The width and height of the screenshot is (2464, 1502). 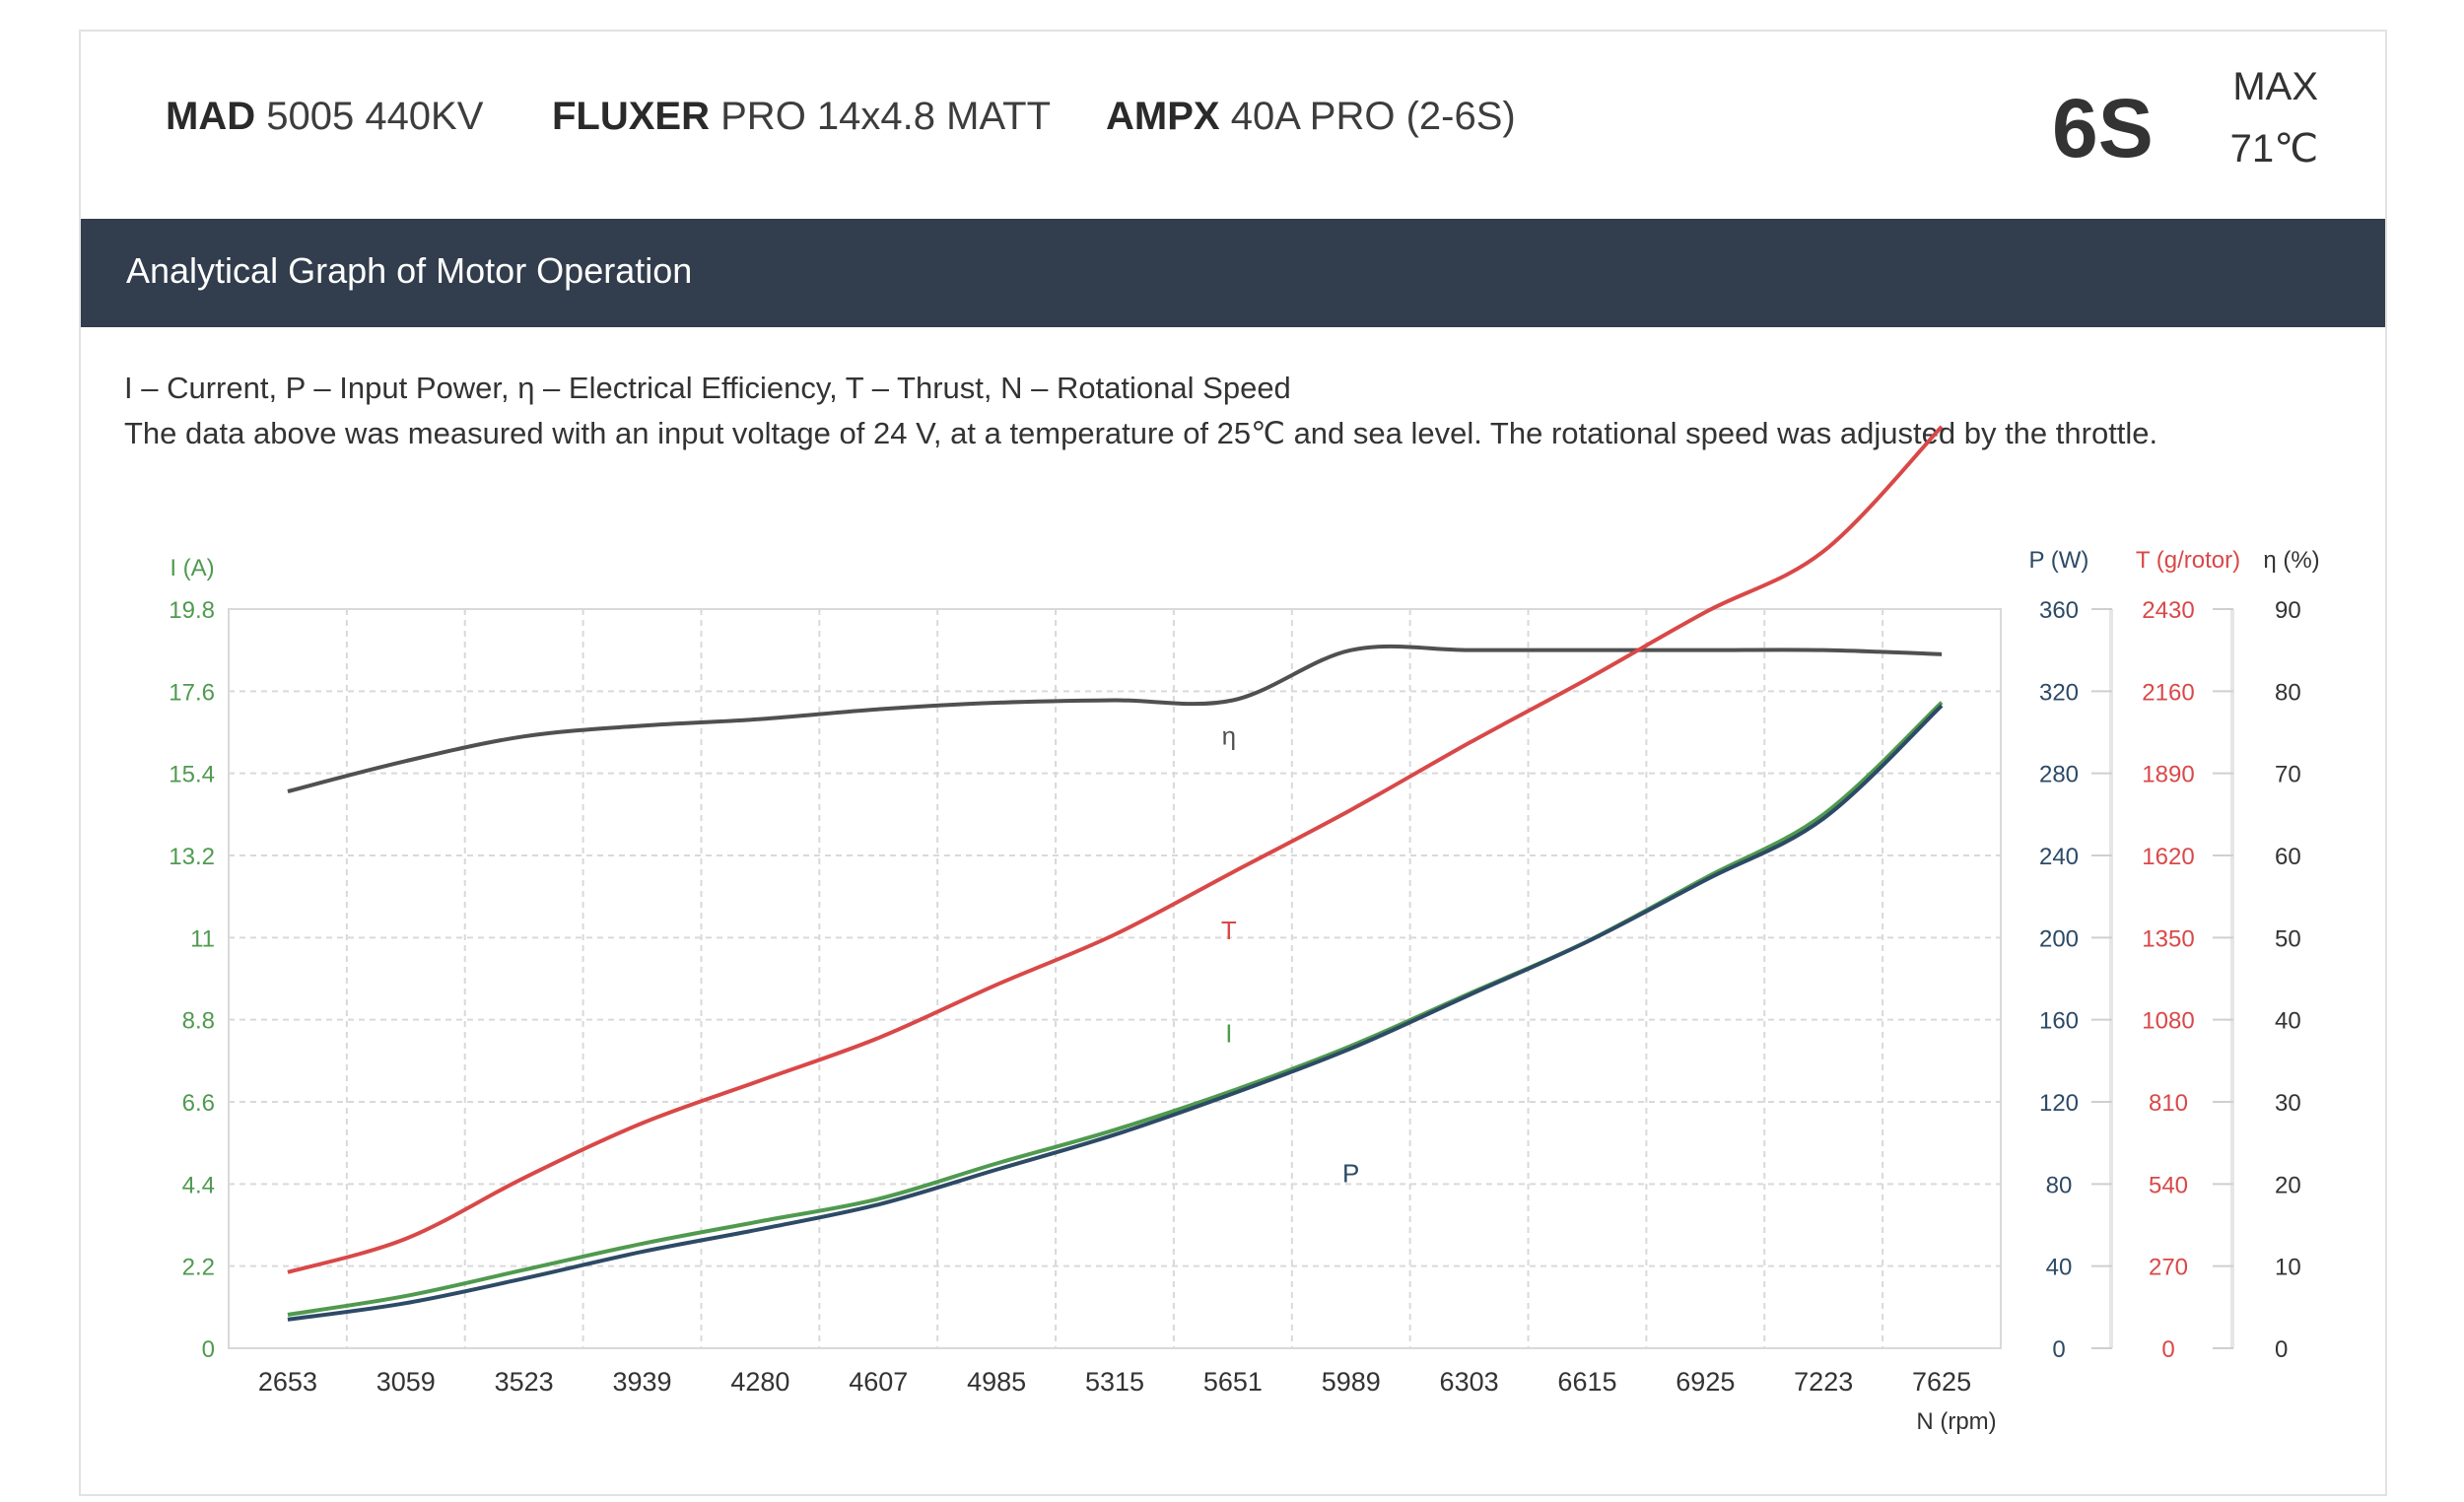 I want to click on tick-label-T: 1080, so click(x=2168, y=1021).